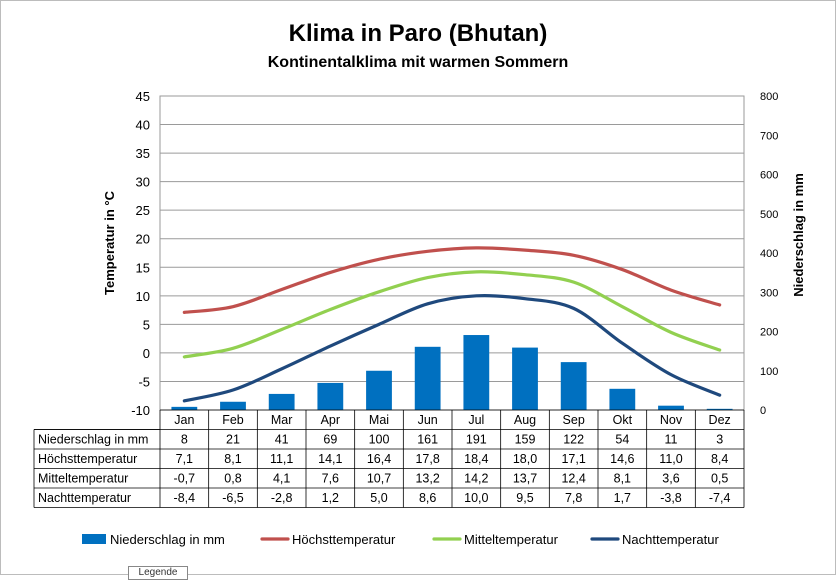 The height and width of the screenshot is (580, 836). I want to click on table-cell: 11,0, so click(670, 459).